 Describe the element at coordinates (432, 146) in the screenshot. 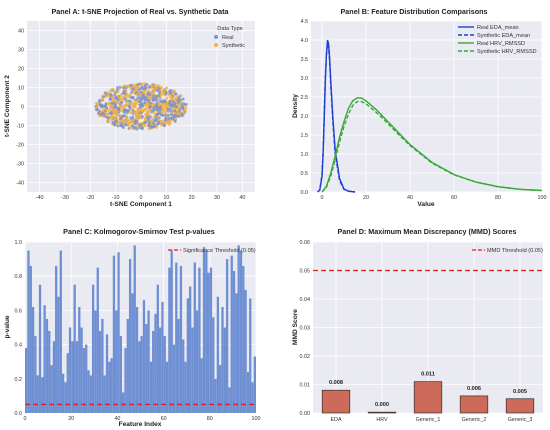

I see `series-line-synthetic-hrv-rmssd` at that location.